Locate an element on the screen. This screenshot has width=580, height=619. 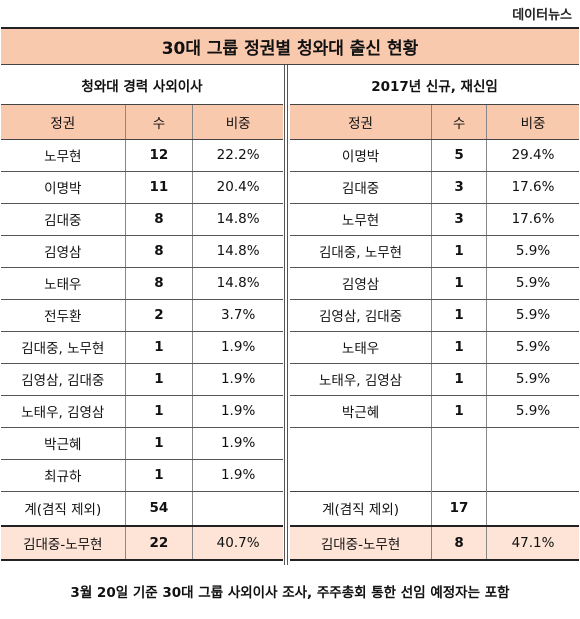
count-cell: 17 is located at coordinates (459, 508).